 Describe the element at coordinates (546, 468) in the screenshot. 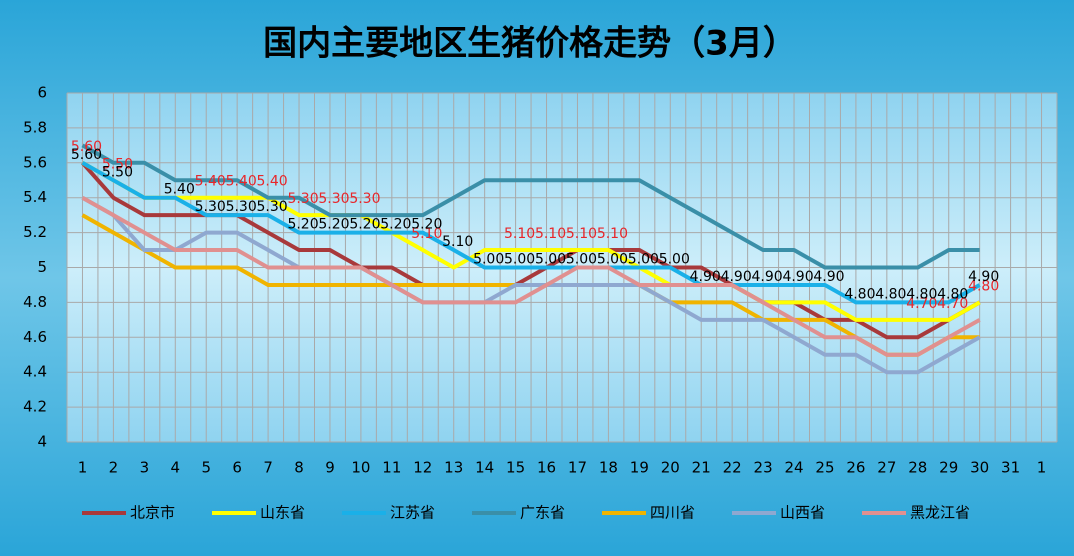

I see `x-tick-label: 16` at that location.